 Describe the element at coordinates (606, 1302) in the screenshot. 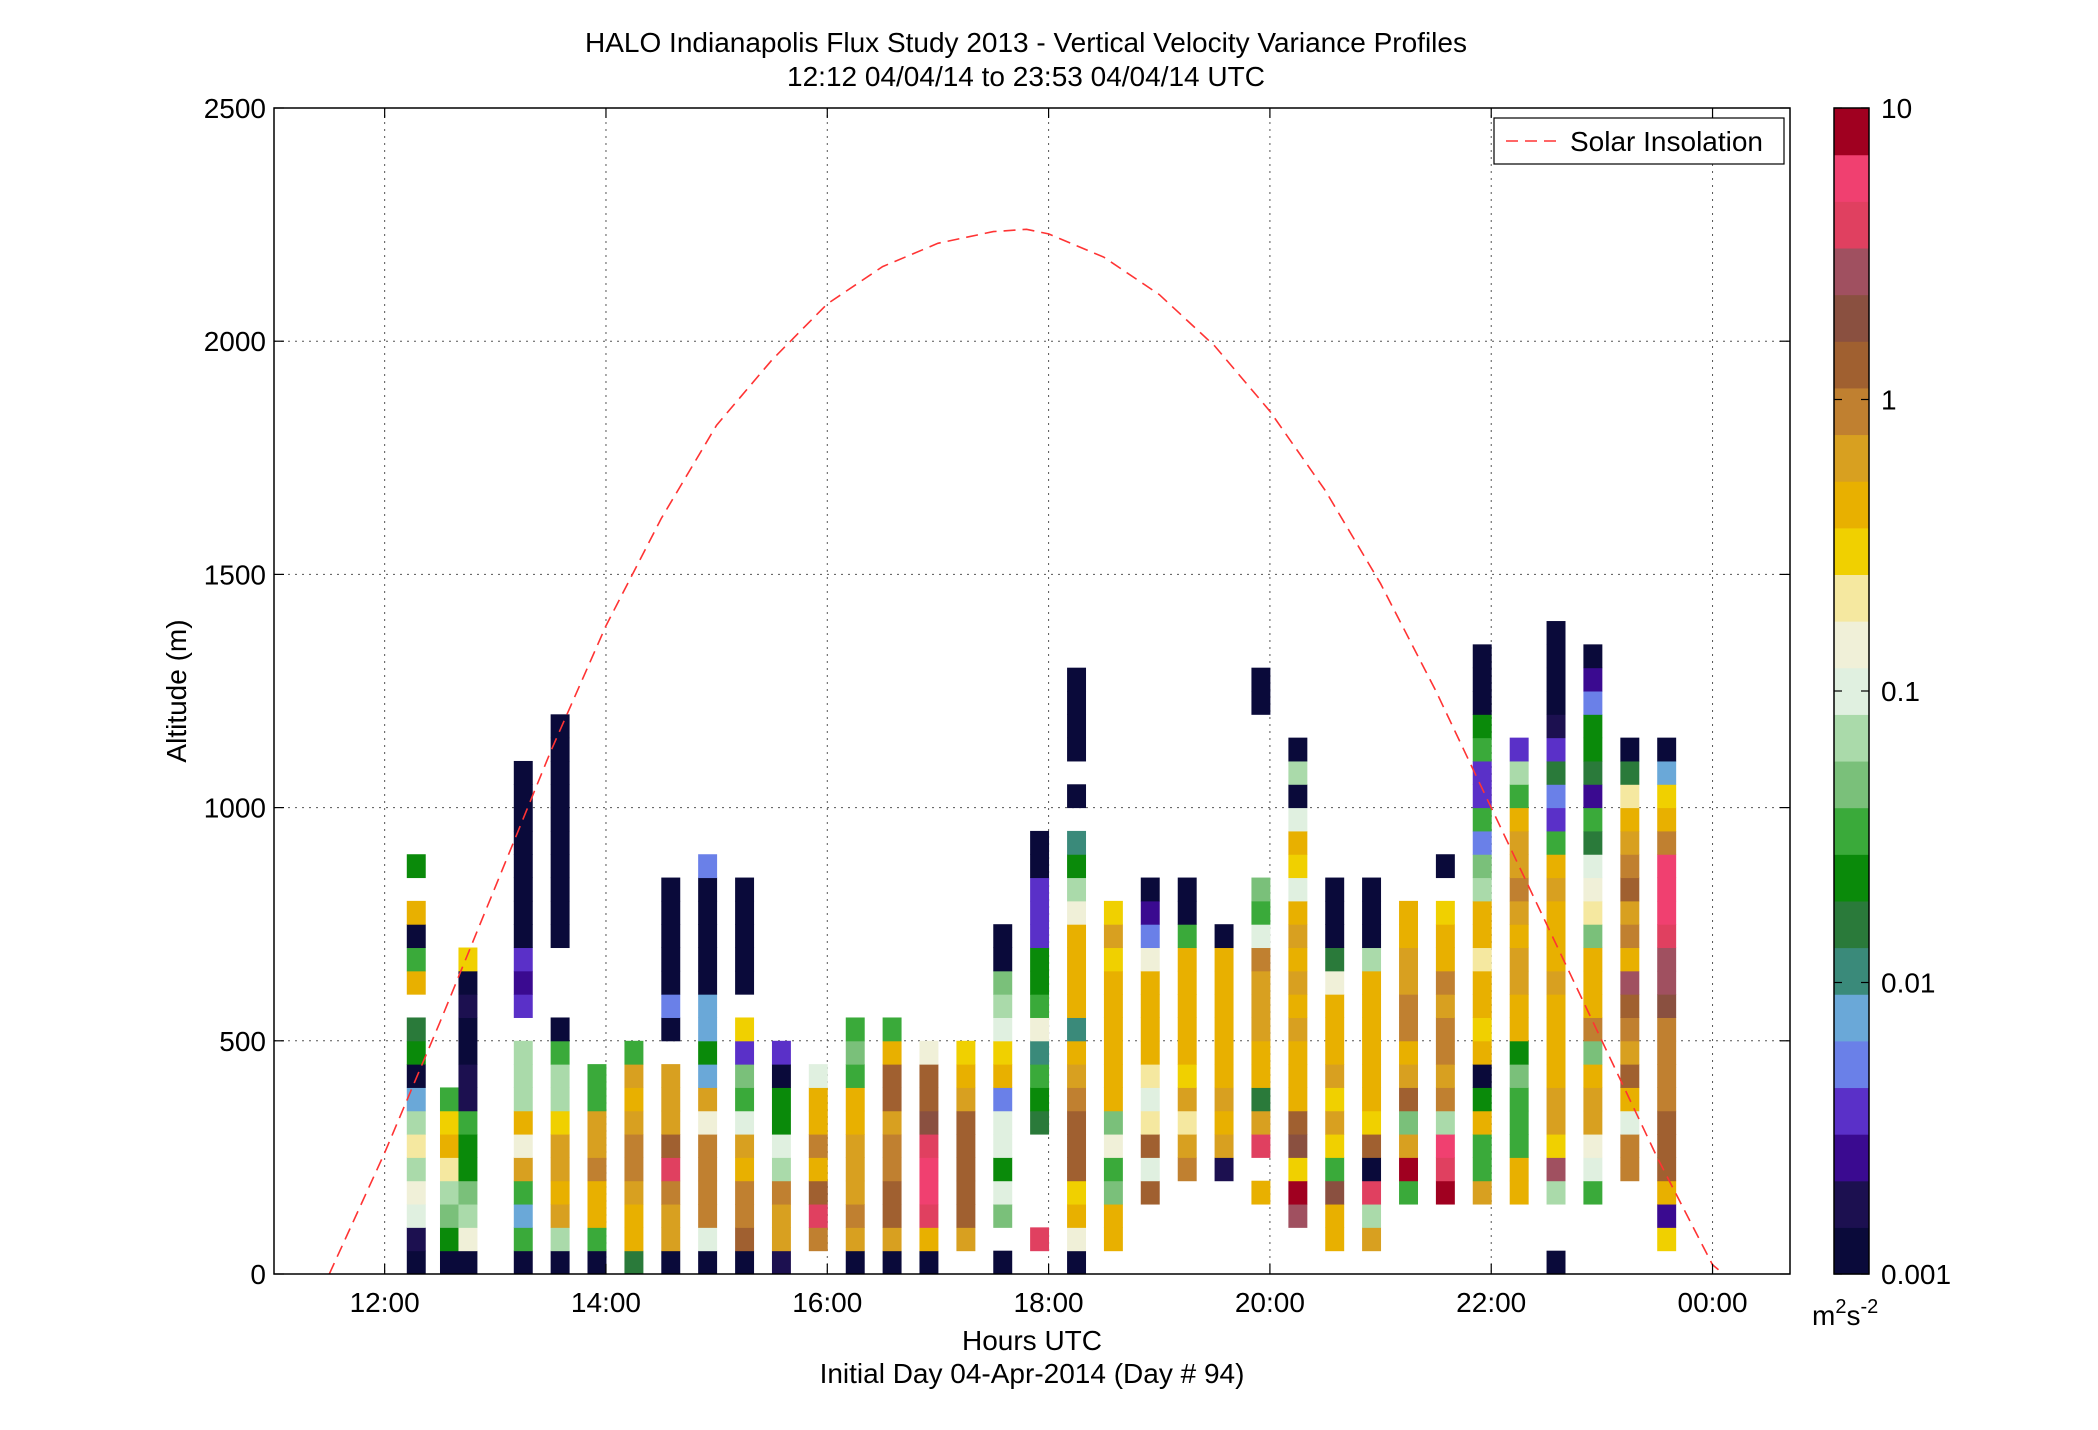

I see `x-tick-label: 14:00` at that location.